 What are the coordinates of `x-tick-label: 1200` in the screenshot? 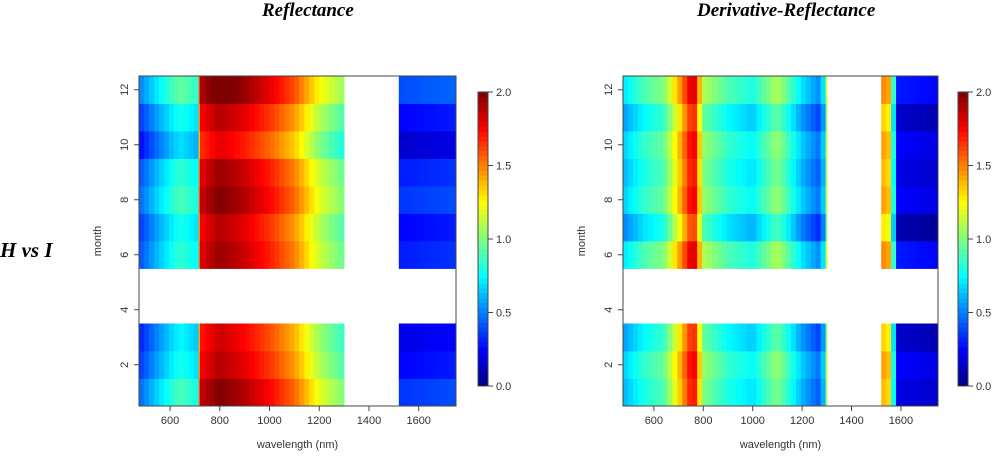 It's located at (802, 421).